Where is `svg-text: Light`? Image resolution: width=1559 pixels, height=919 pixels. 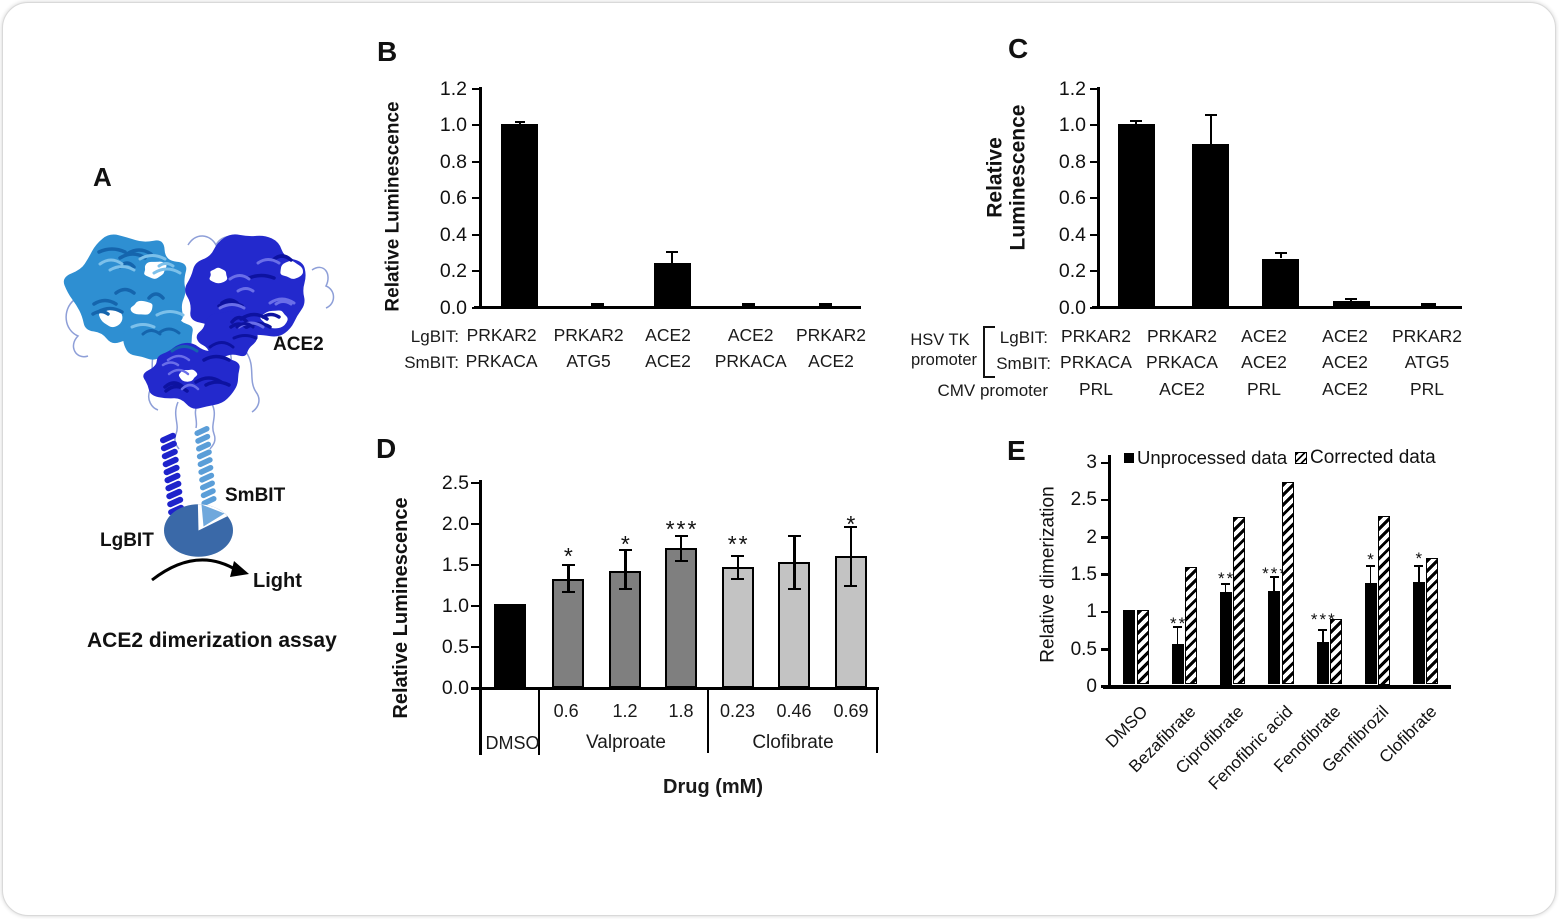 svg-text: Light is located at coordinates (277, 581).